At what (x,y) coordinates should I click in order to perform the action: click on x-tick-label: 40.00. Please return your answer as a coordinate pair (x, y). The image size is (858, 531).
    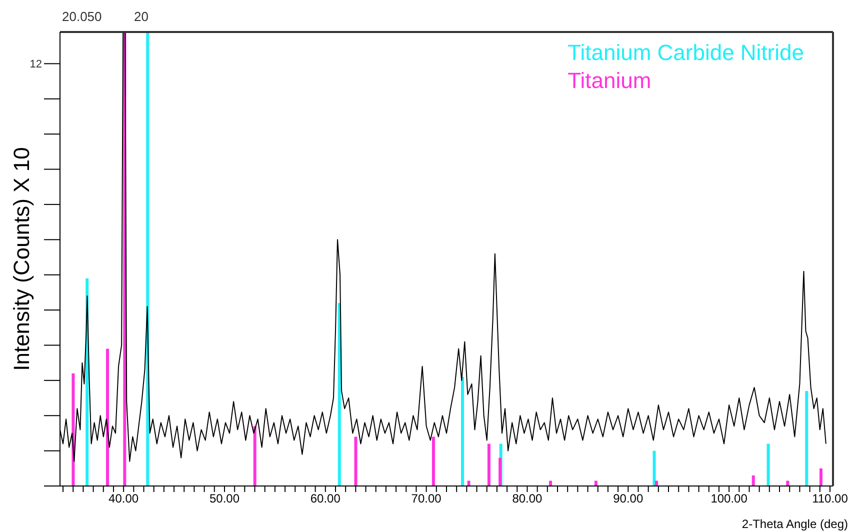
    Looking at the image, I should click on (123, 499).